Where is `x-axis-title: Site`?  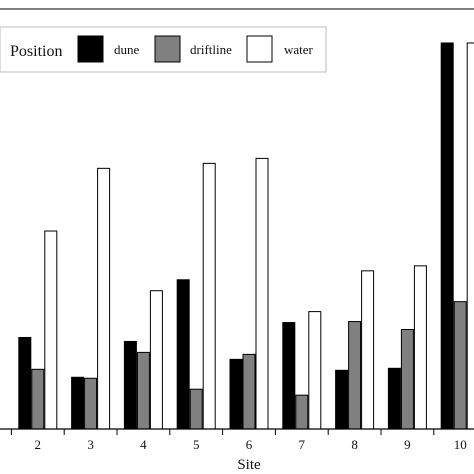 x-axis-title: Site is located at coordinates (249, 465).